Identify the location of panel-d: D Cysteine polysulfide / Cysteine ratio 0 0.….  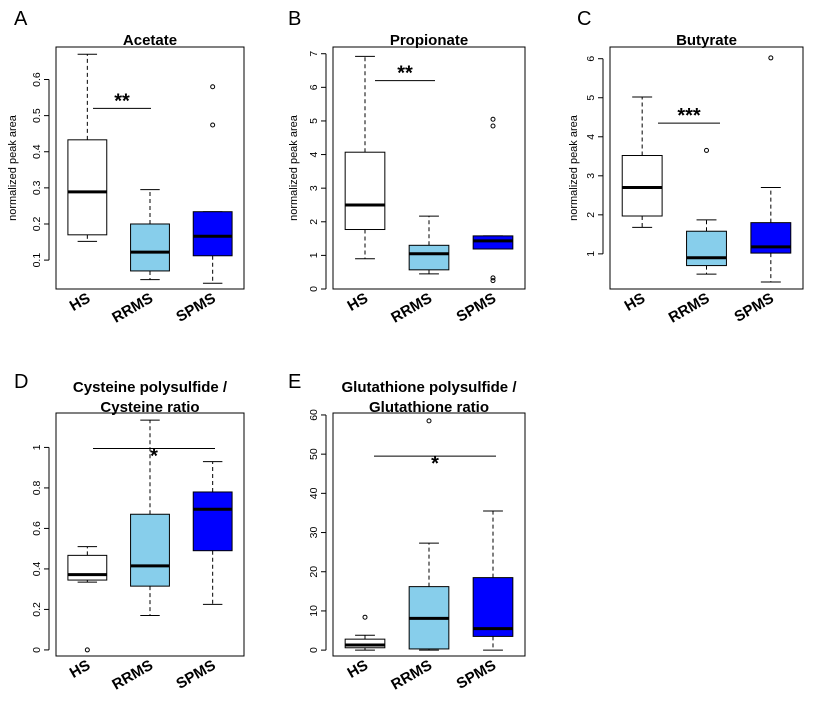
(129, 532).